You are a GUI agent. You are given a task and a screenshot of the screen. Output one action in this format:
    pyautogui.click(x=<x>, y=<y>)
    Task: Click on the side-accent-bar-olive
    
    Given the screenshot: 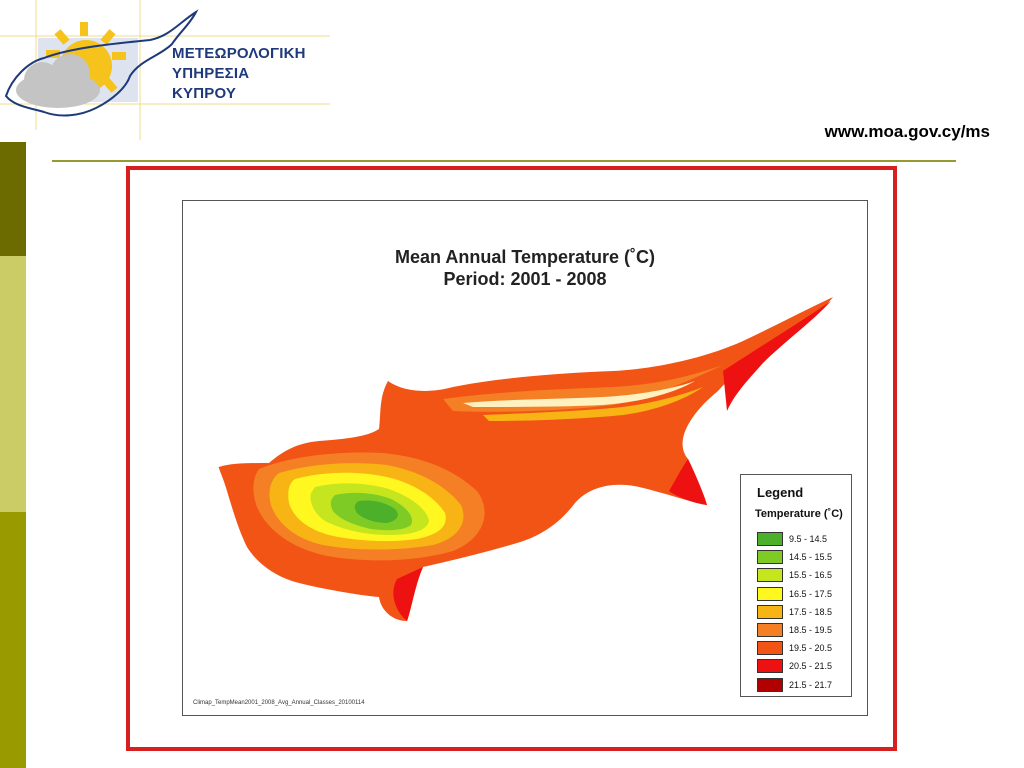 What is the action you would take?
    pyautogui.click(x=13, y=640)
    